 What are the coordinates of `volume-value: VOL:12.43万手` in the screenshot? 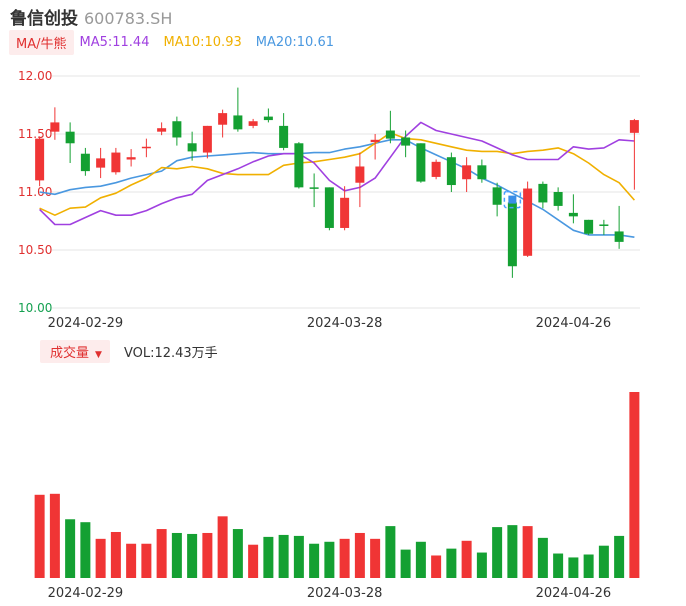 It's located at (170, 353).